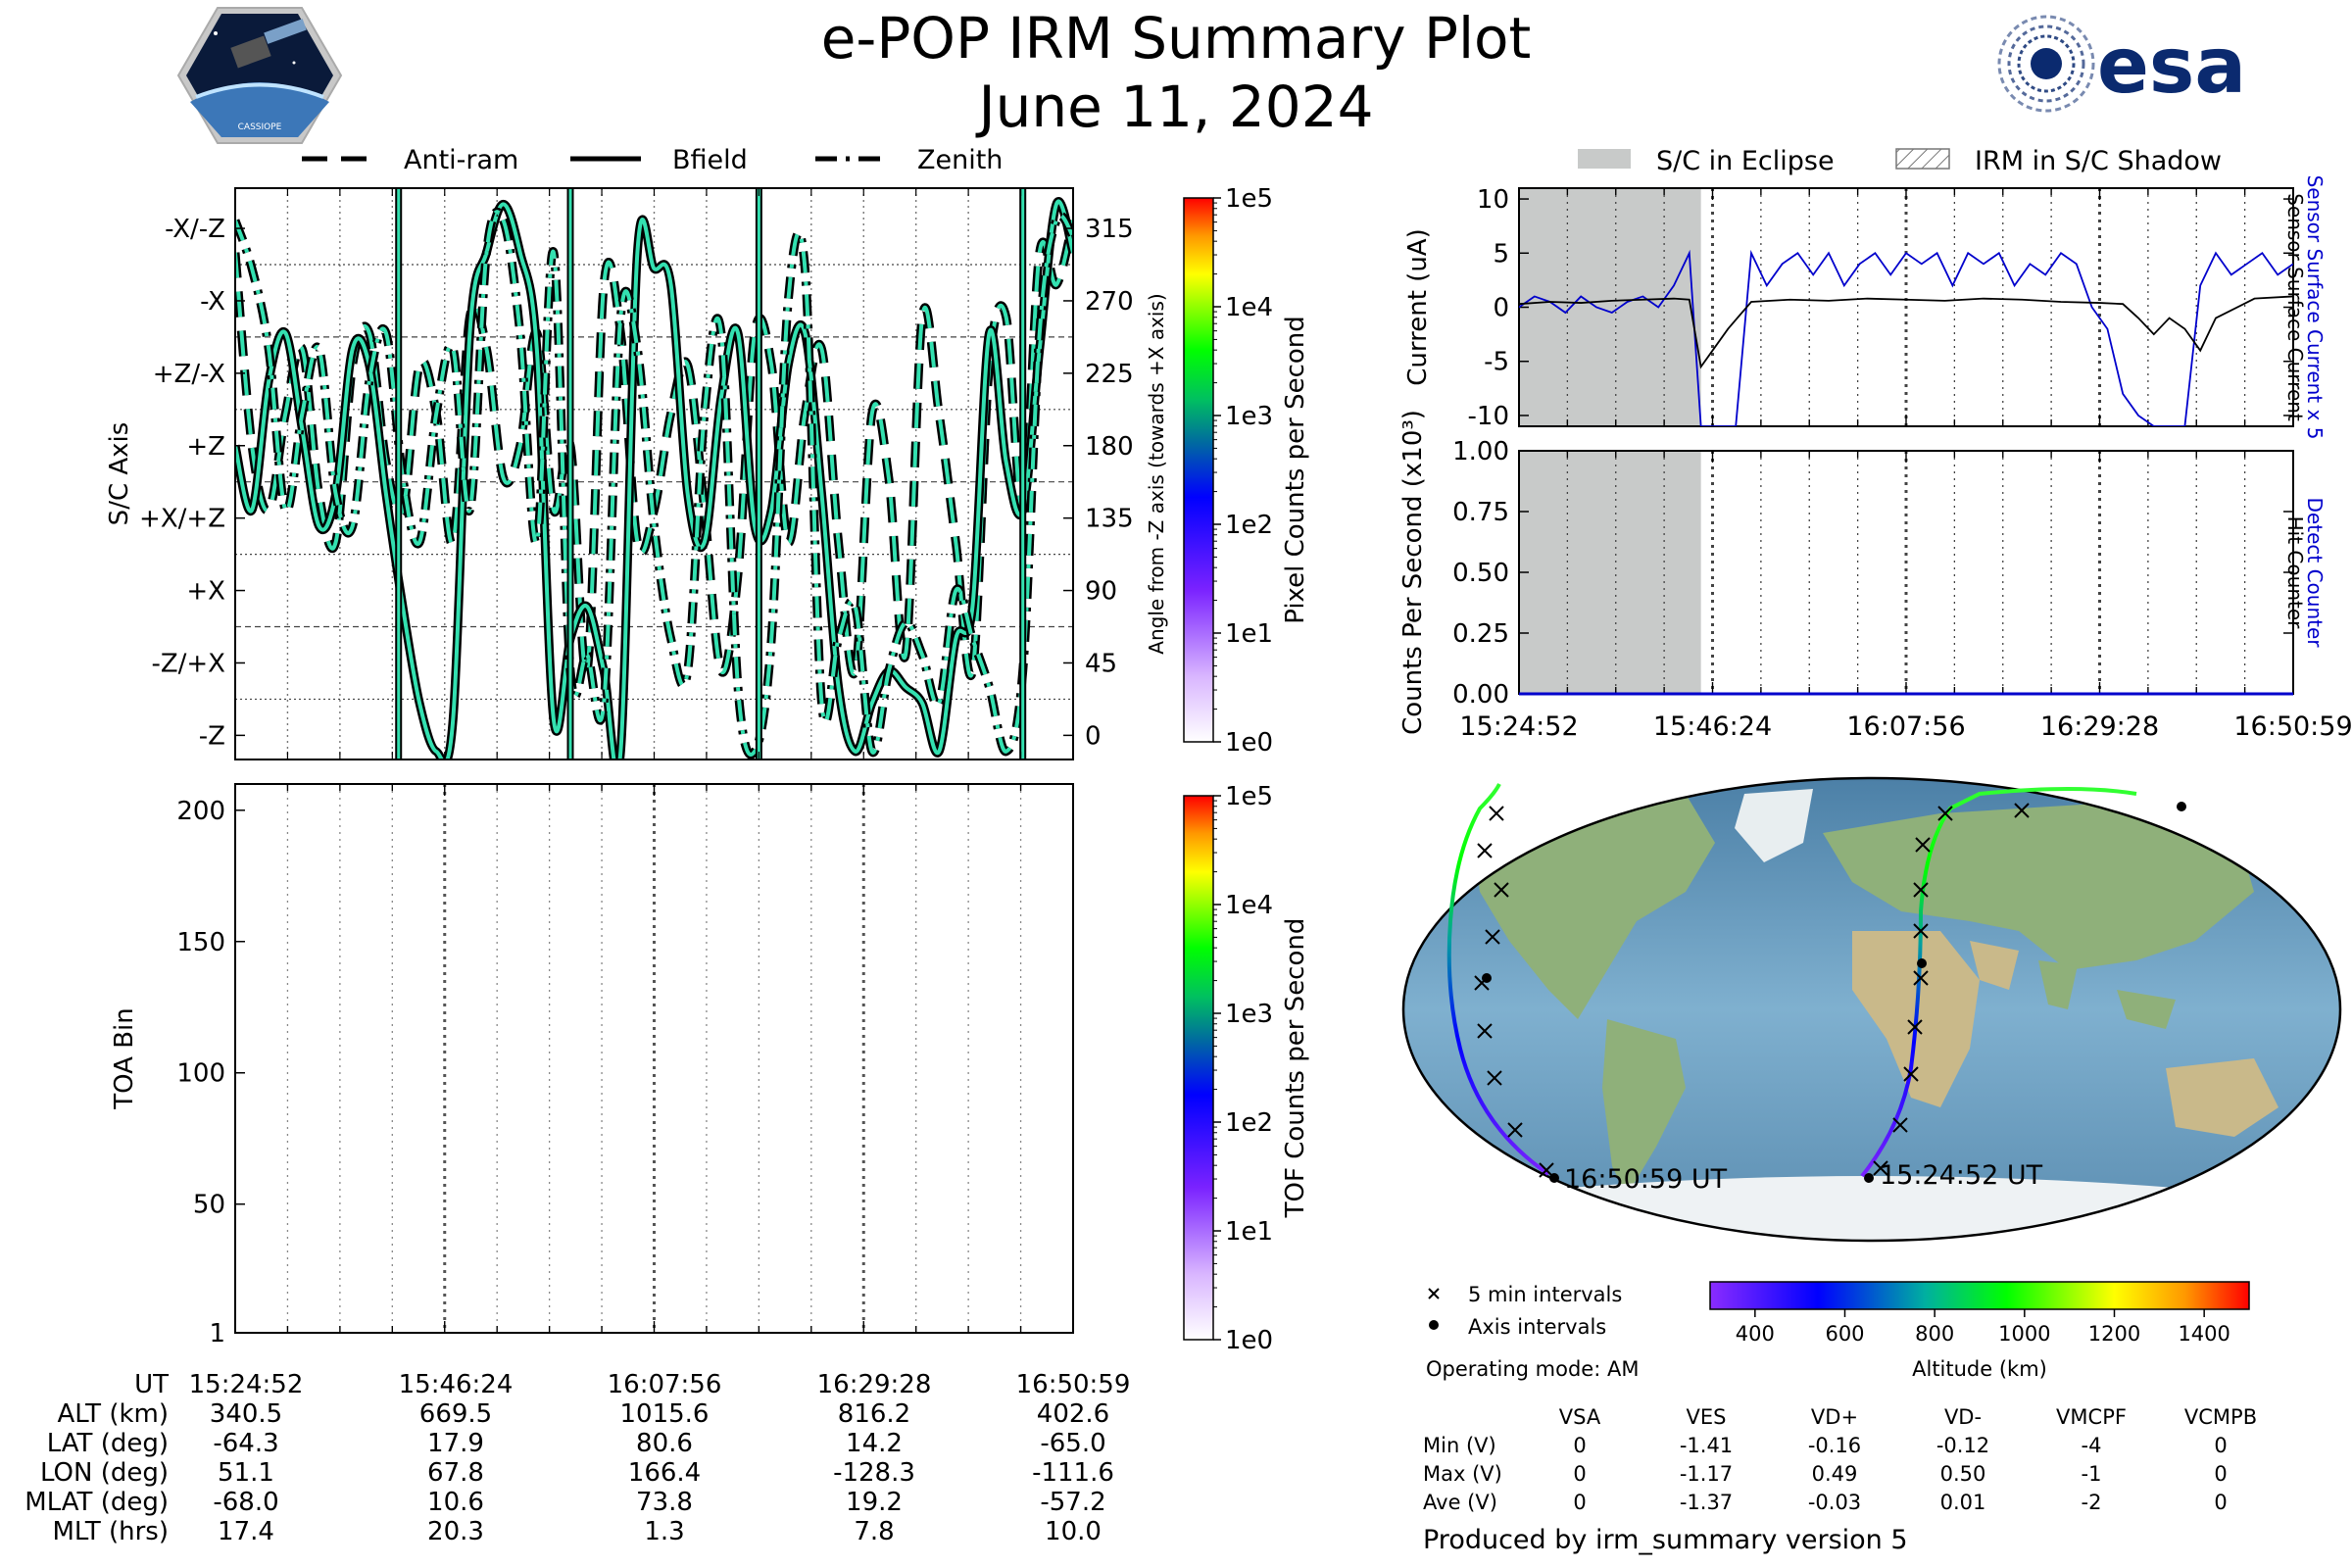 Image resolution: width=2352 pixels, height=1568 pixels. I want to click on current-right-label-1: Sensor Surface Current x 5, so click(2315, 307).